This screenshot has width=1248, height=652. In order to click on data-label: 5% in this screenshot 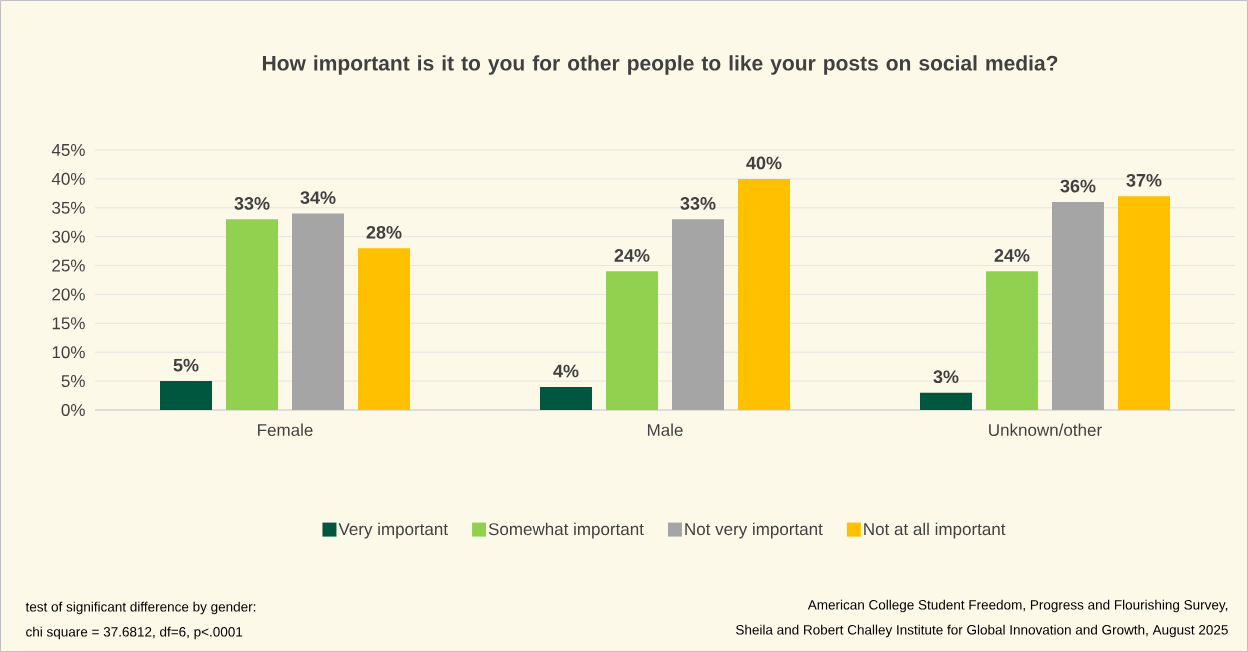, I will do `click(186, 365)`.